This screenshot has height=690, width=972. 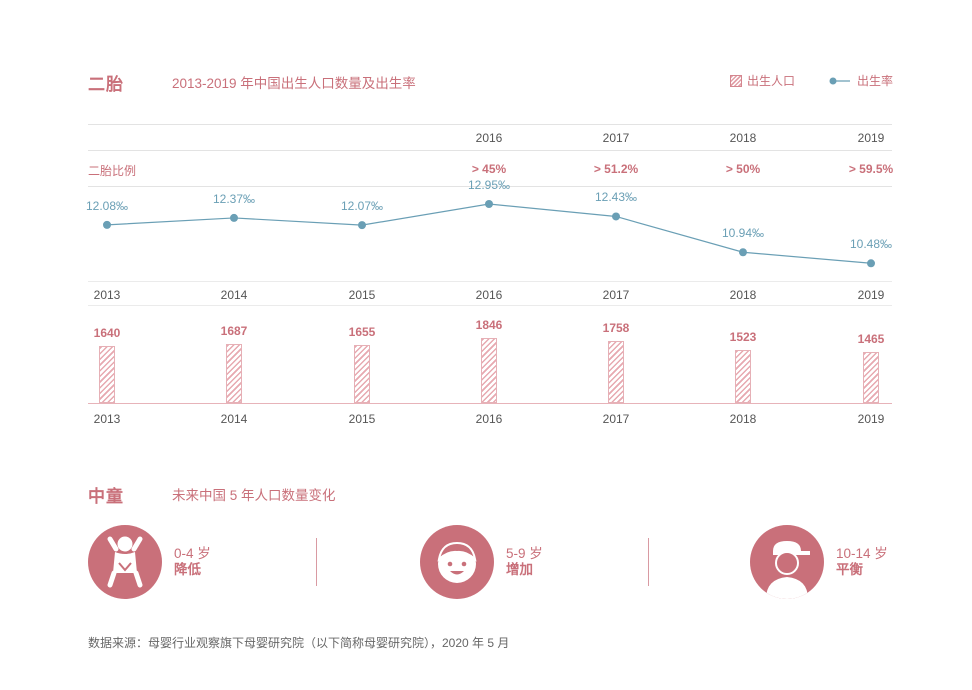 What do you see at coordinates (871, 169) in the screenshot?
I see `ratio-value-2019: > 59.5%` at bounding box center [871, 169].